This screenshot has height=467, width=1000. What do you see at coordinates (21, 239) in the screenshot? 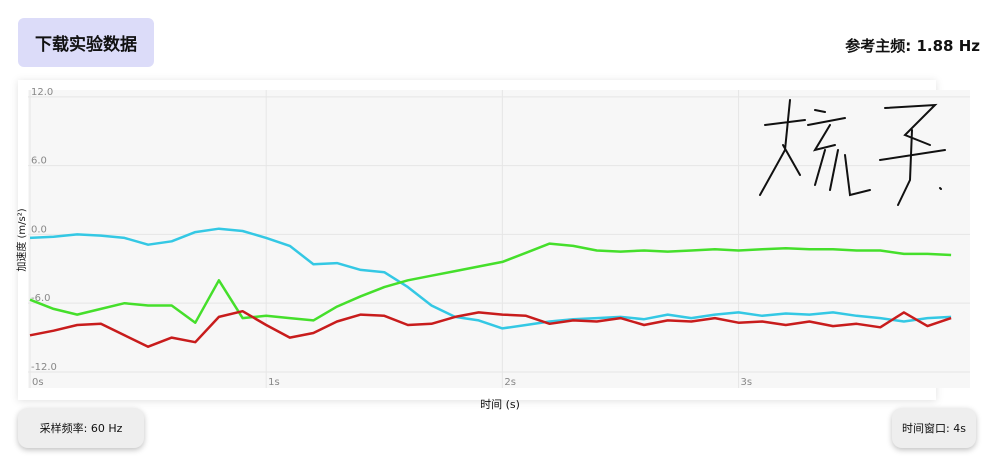
I see `y-axis-label: 加速度 (m/s²)` at bounding box center [21, 239].